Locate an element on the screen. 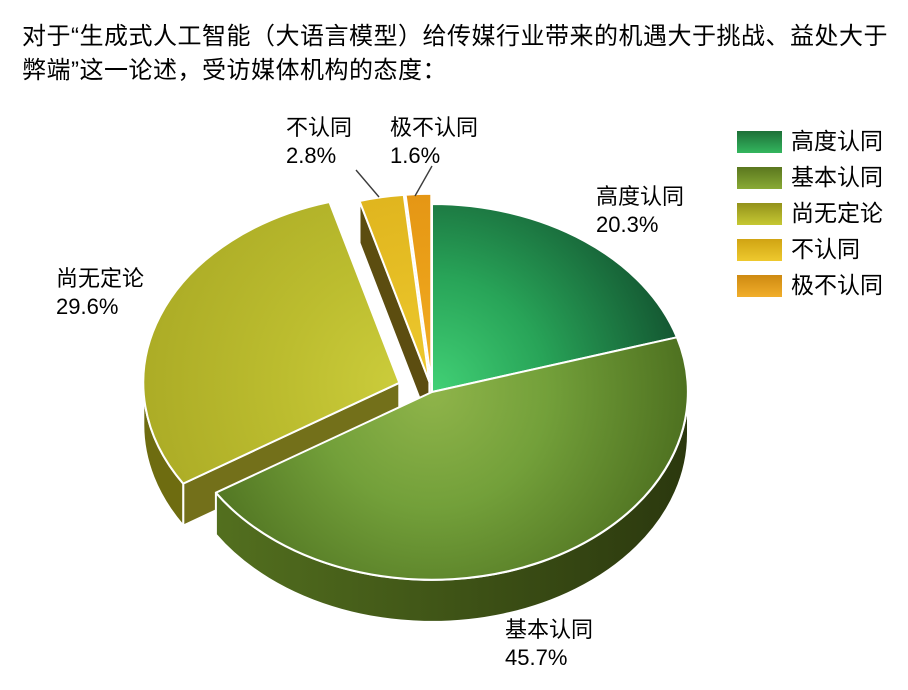 The height and width of the screenshot is (690, 908). legend-swatch-undecided is located at coordinates (759, 213).